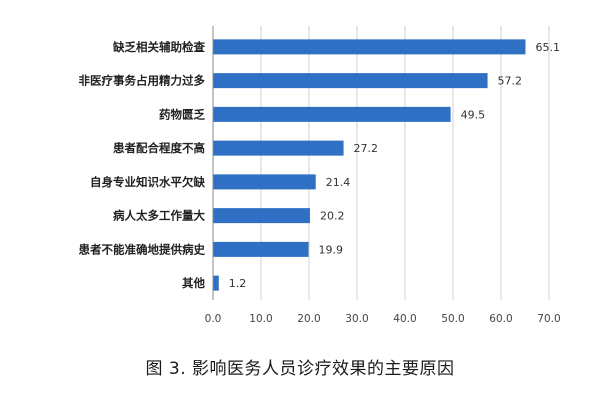  I want to click on x-tick-label: 70.0, so click(548, 319).